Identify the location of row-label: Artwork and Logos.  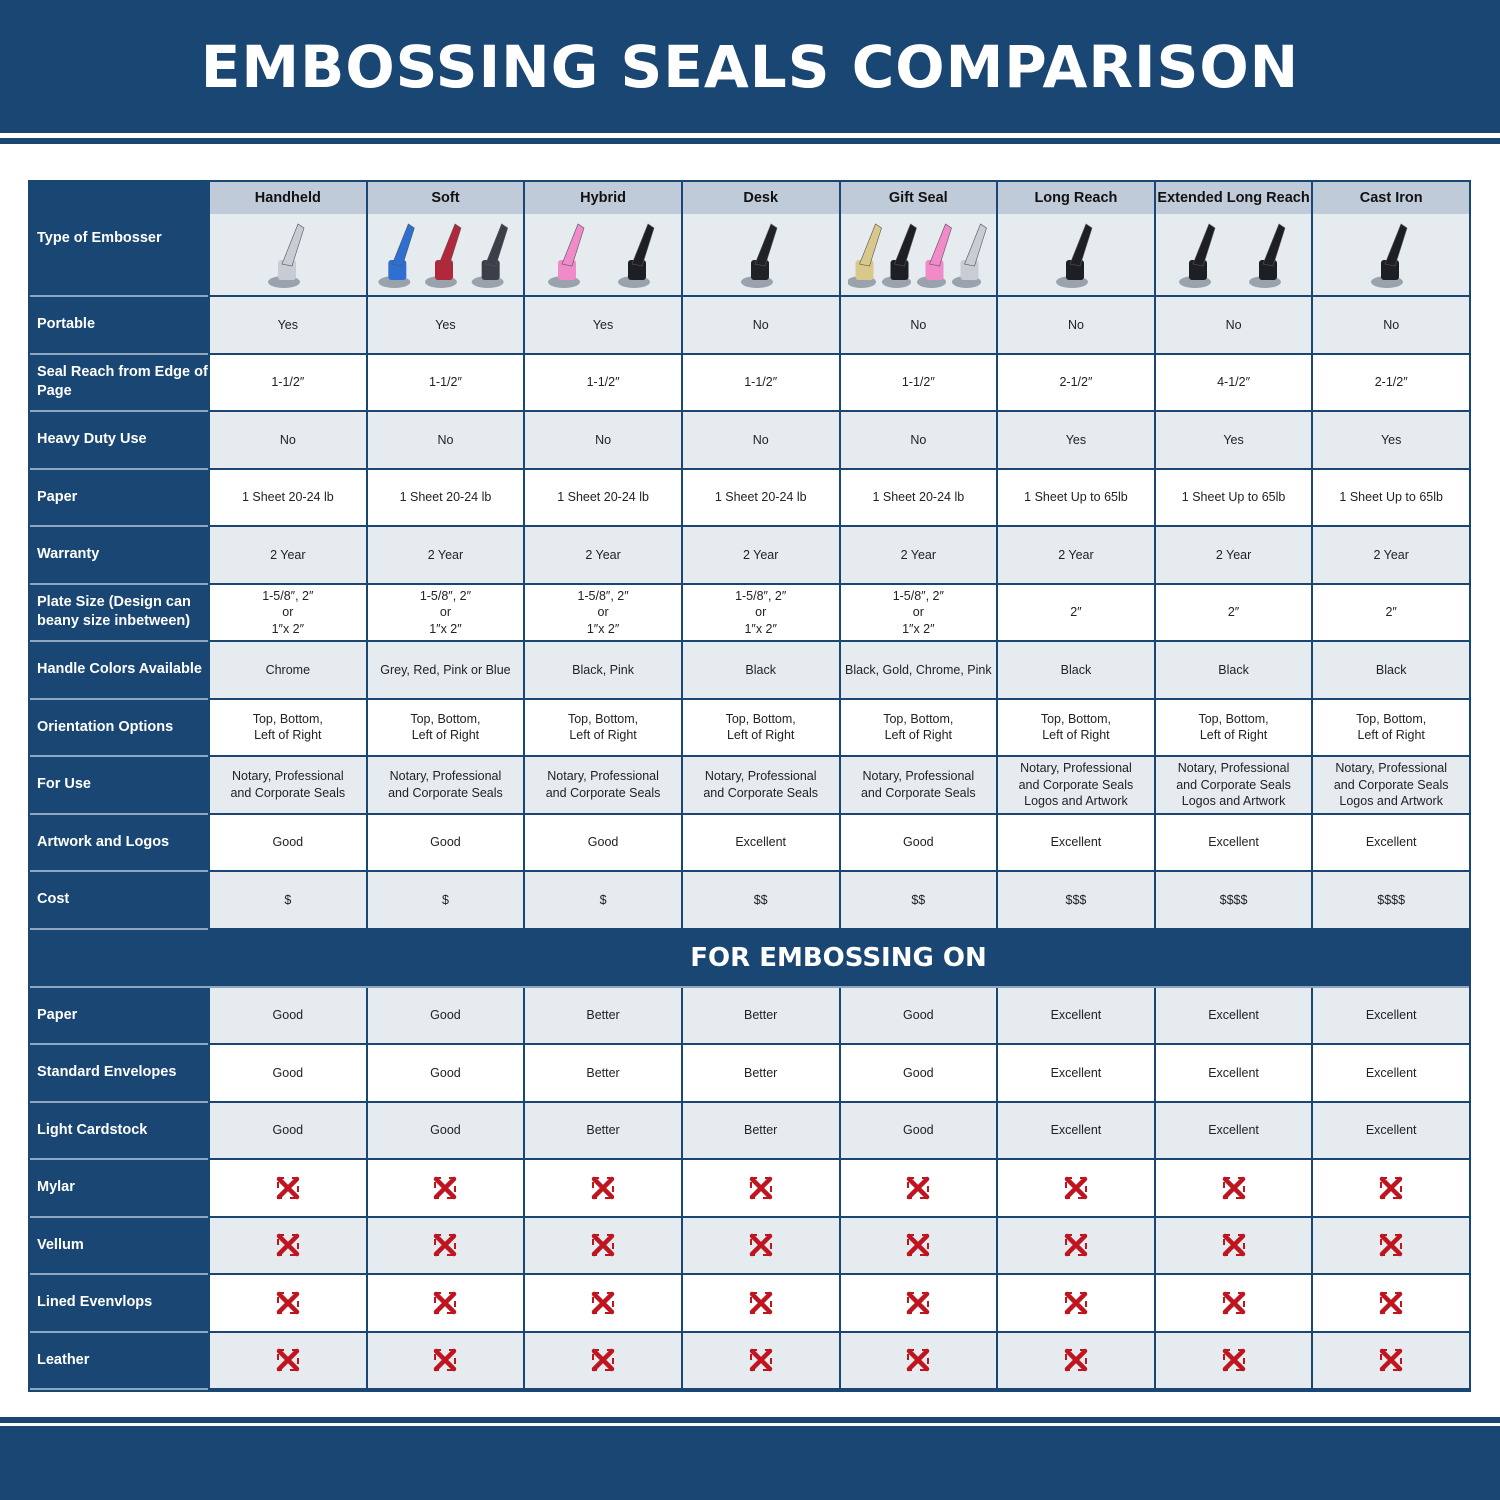
(119, 843).